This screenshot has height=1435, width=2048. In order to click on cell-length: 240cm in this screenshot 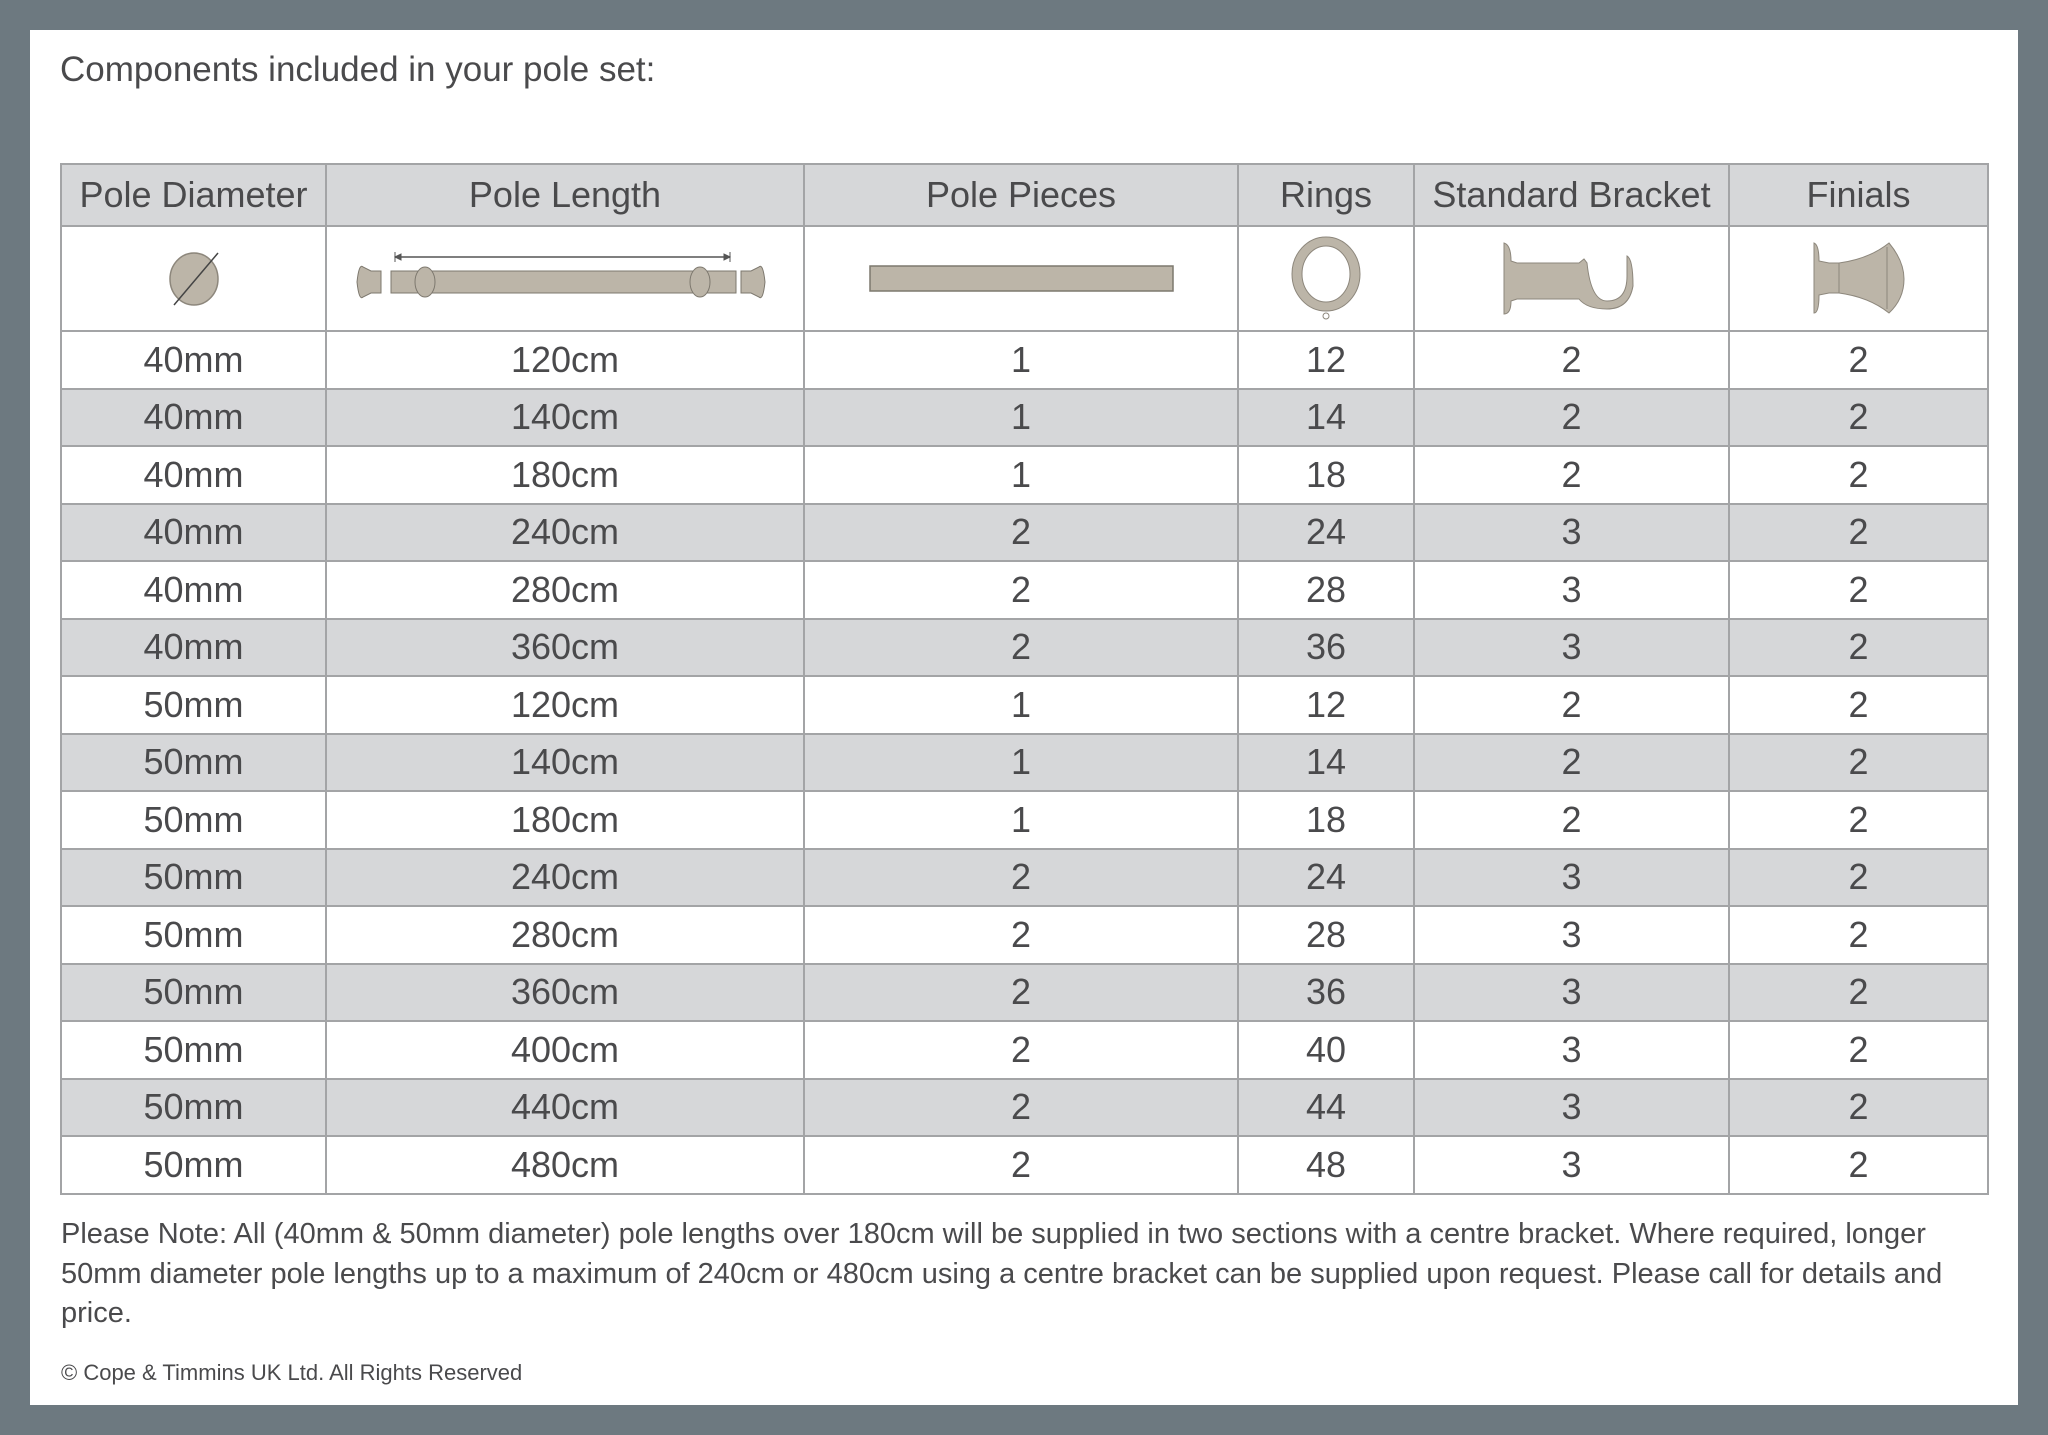, I will do `click(565, 532)`.